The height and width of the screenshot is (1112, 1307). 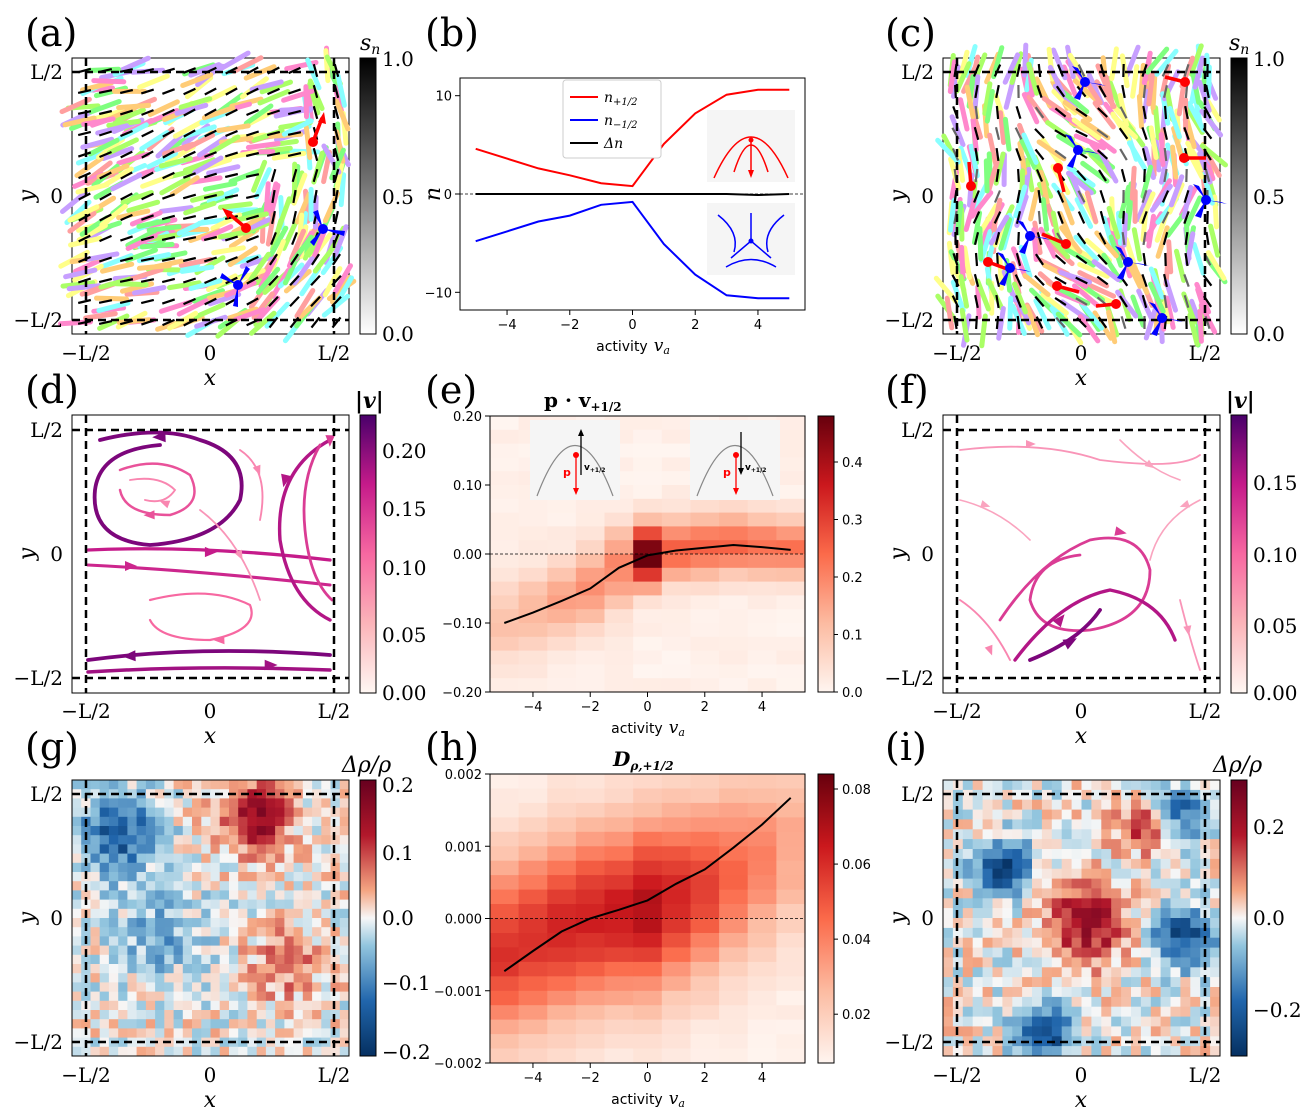 What do you see at coordinates (917, 794) in the screenshot?
I see `panel-i-ytick-top: L/2` at bounding box center [917, 794].